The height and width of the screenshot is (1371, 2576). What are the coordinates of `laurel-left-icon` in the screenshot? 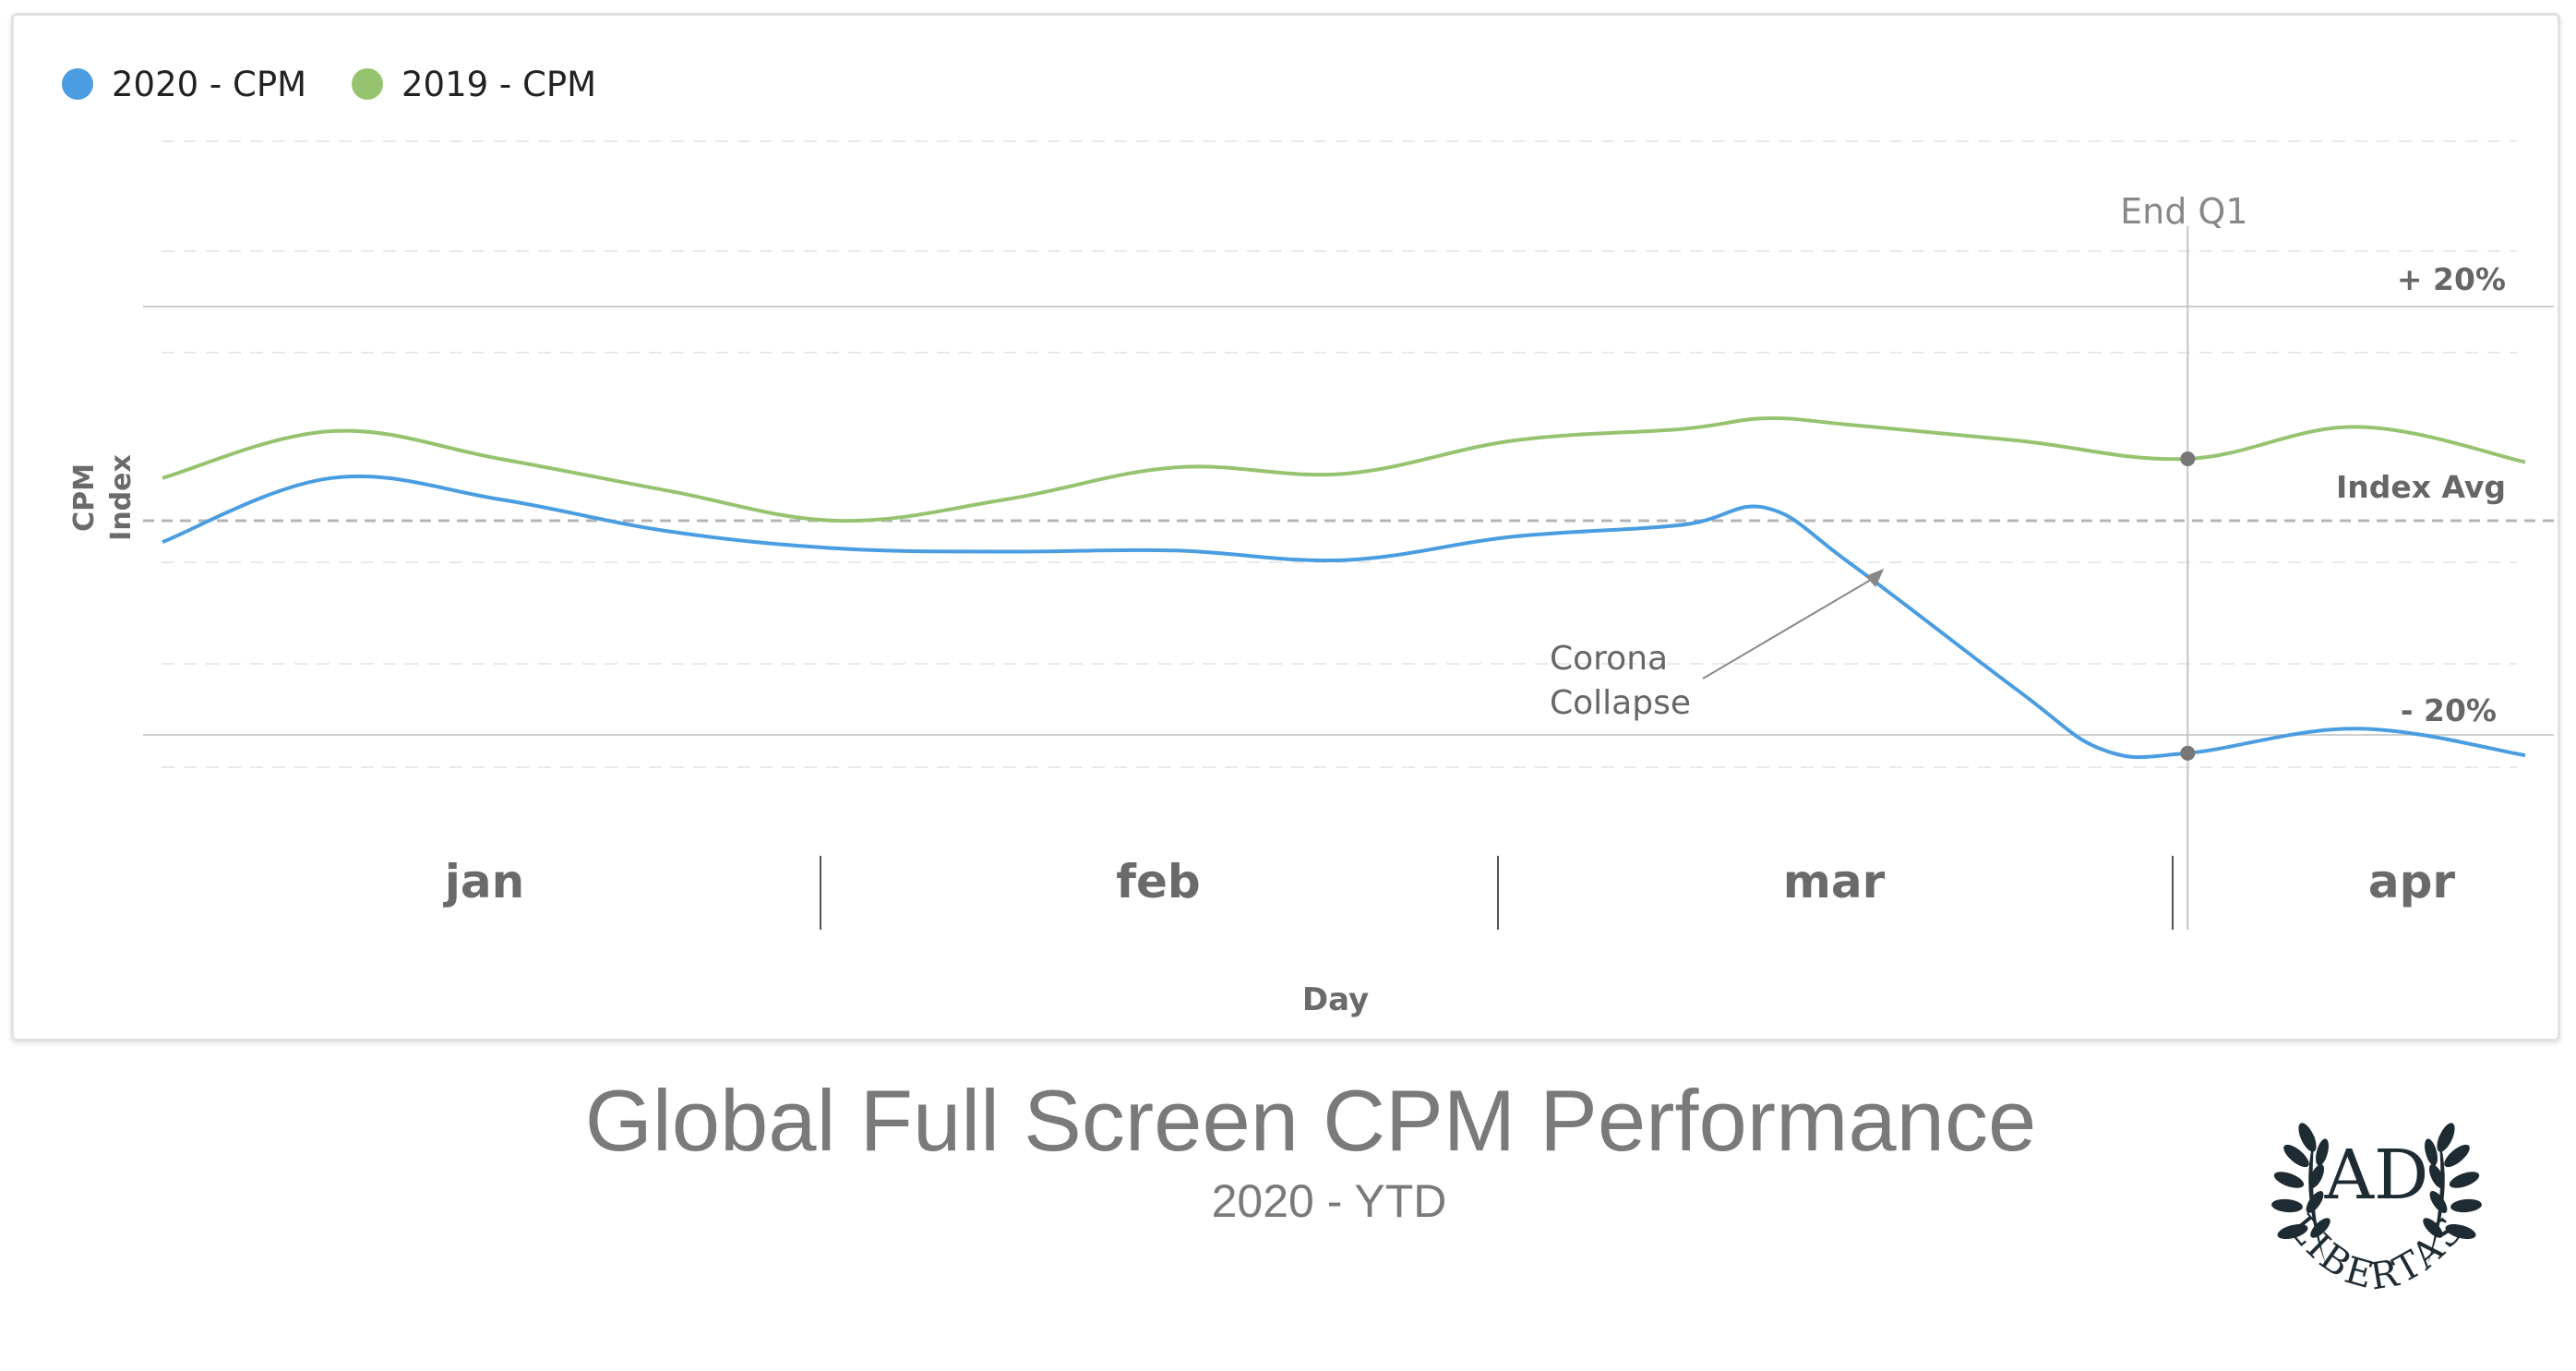 It's located at (2301, 1194).